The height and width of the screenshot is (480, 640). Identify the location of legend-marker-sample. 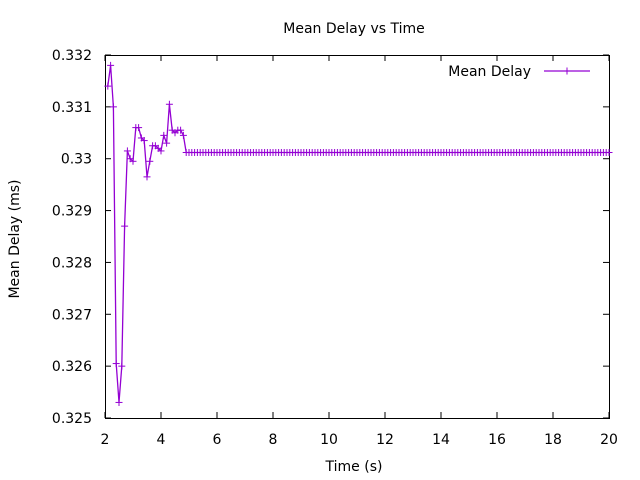
(567, 71).